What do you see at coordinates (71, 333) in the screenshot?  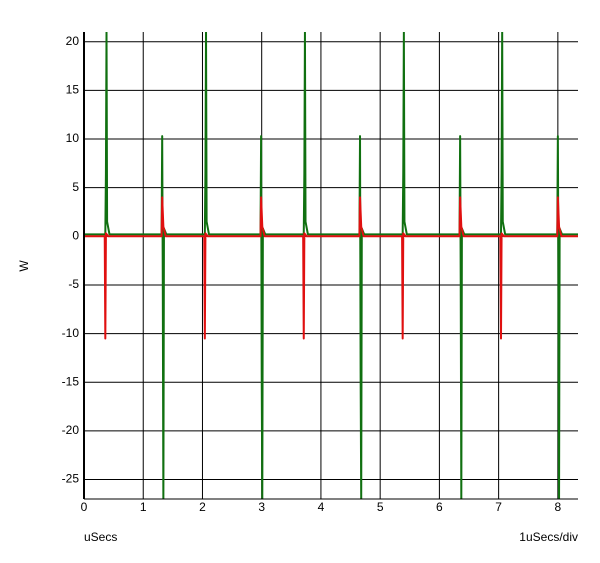 I see `y-tick-label: -10` at bounding box center [71, 333].